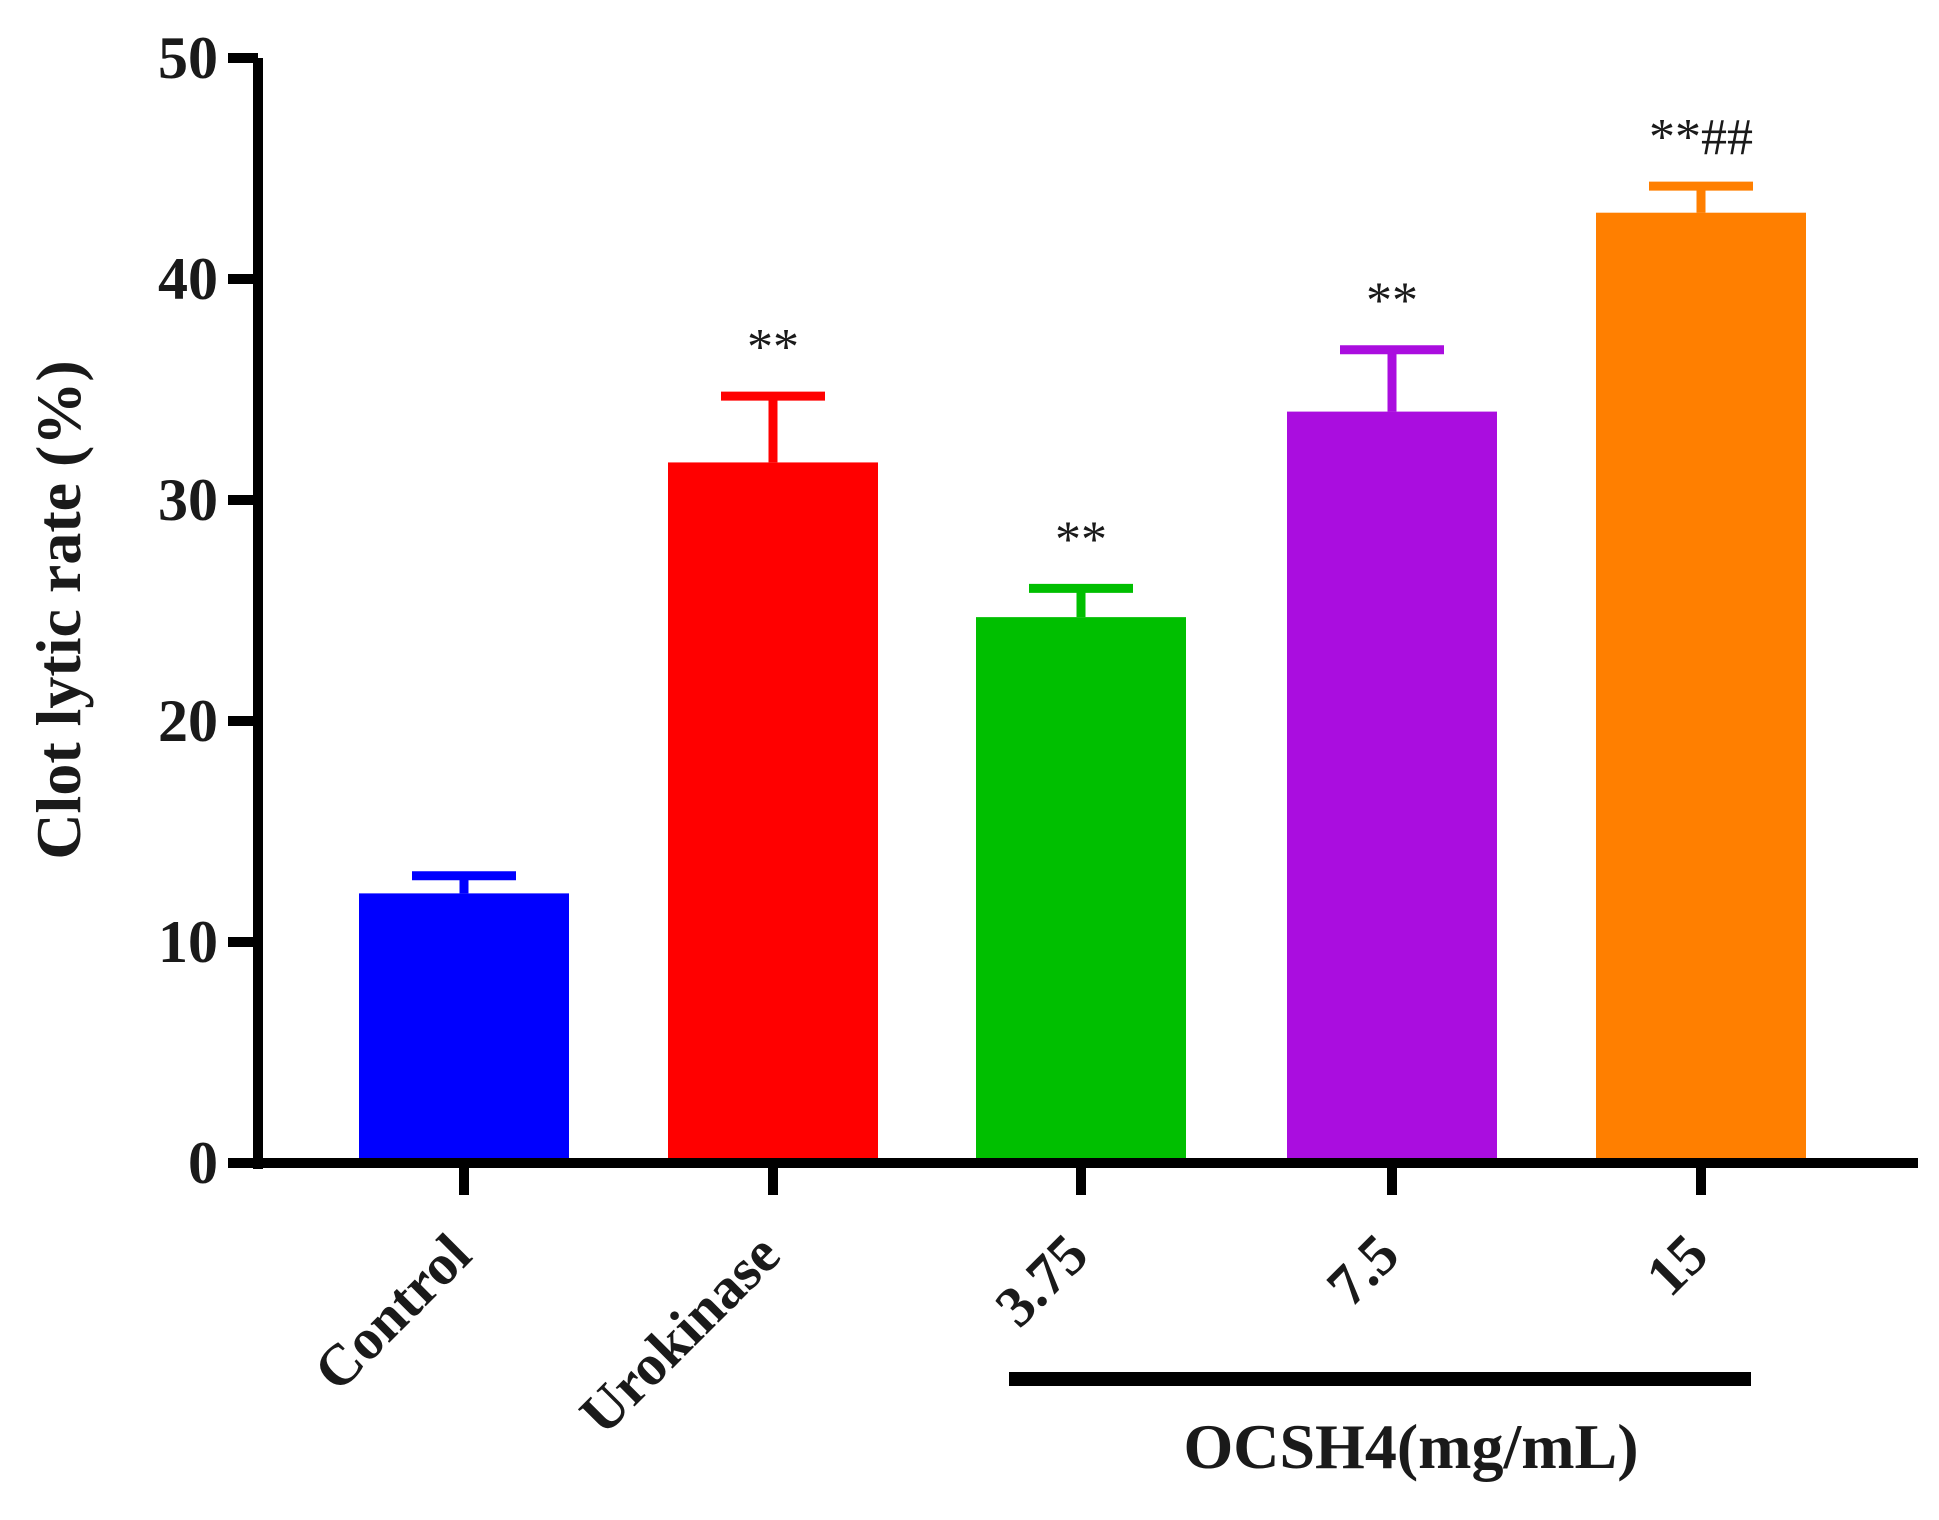 The height and width of the screenshot is (1520, 1939). What do you see at coordinates (1041, 1280) in the screenshot?
I see `x-tick-label: 3.75` at bounding box center [1041, 1280].